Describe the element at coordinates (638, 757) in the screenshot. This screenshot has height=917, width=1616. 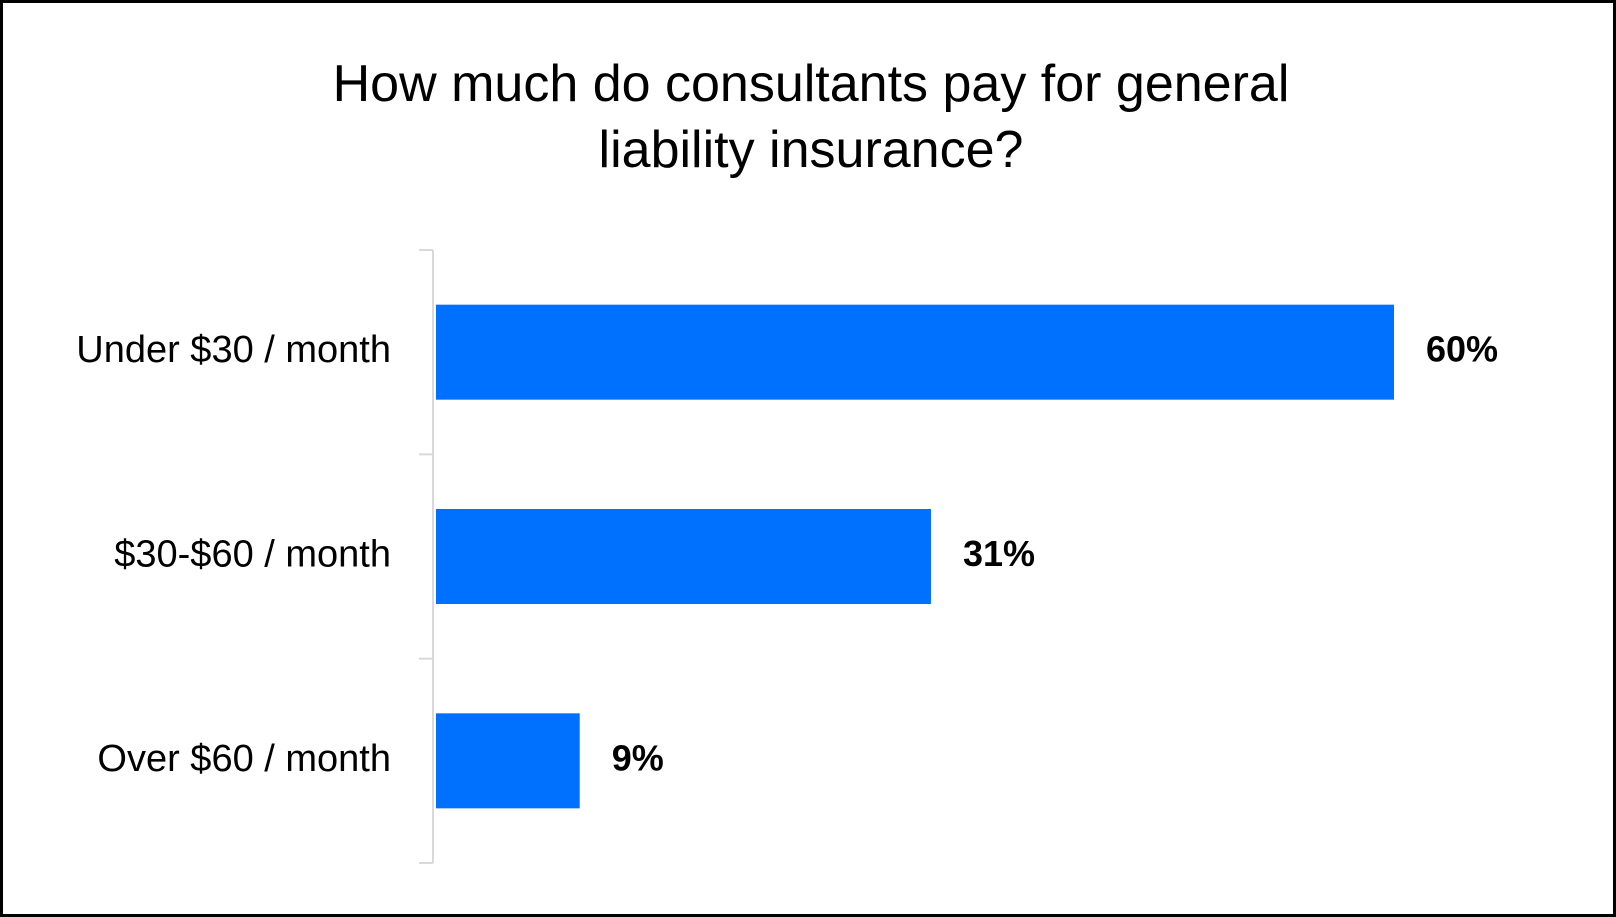
I see `data-label: 9%` at that location.